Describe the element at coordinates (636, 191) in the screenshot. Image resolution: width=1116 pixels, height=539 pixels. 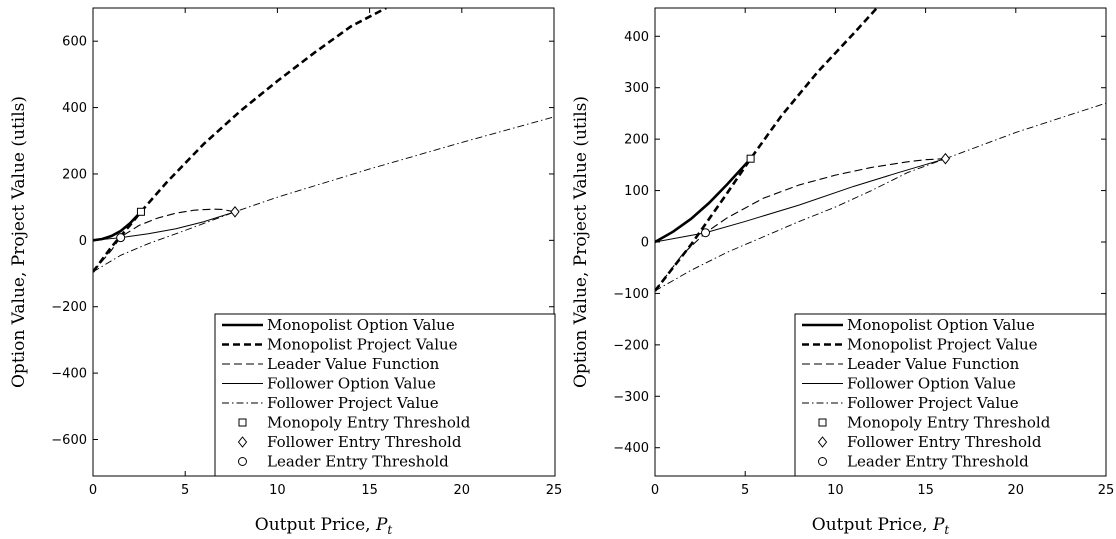
I see `y-tick-label: 100` at that location.